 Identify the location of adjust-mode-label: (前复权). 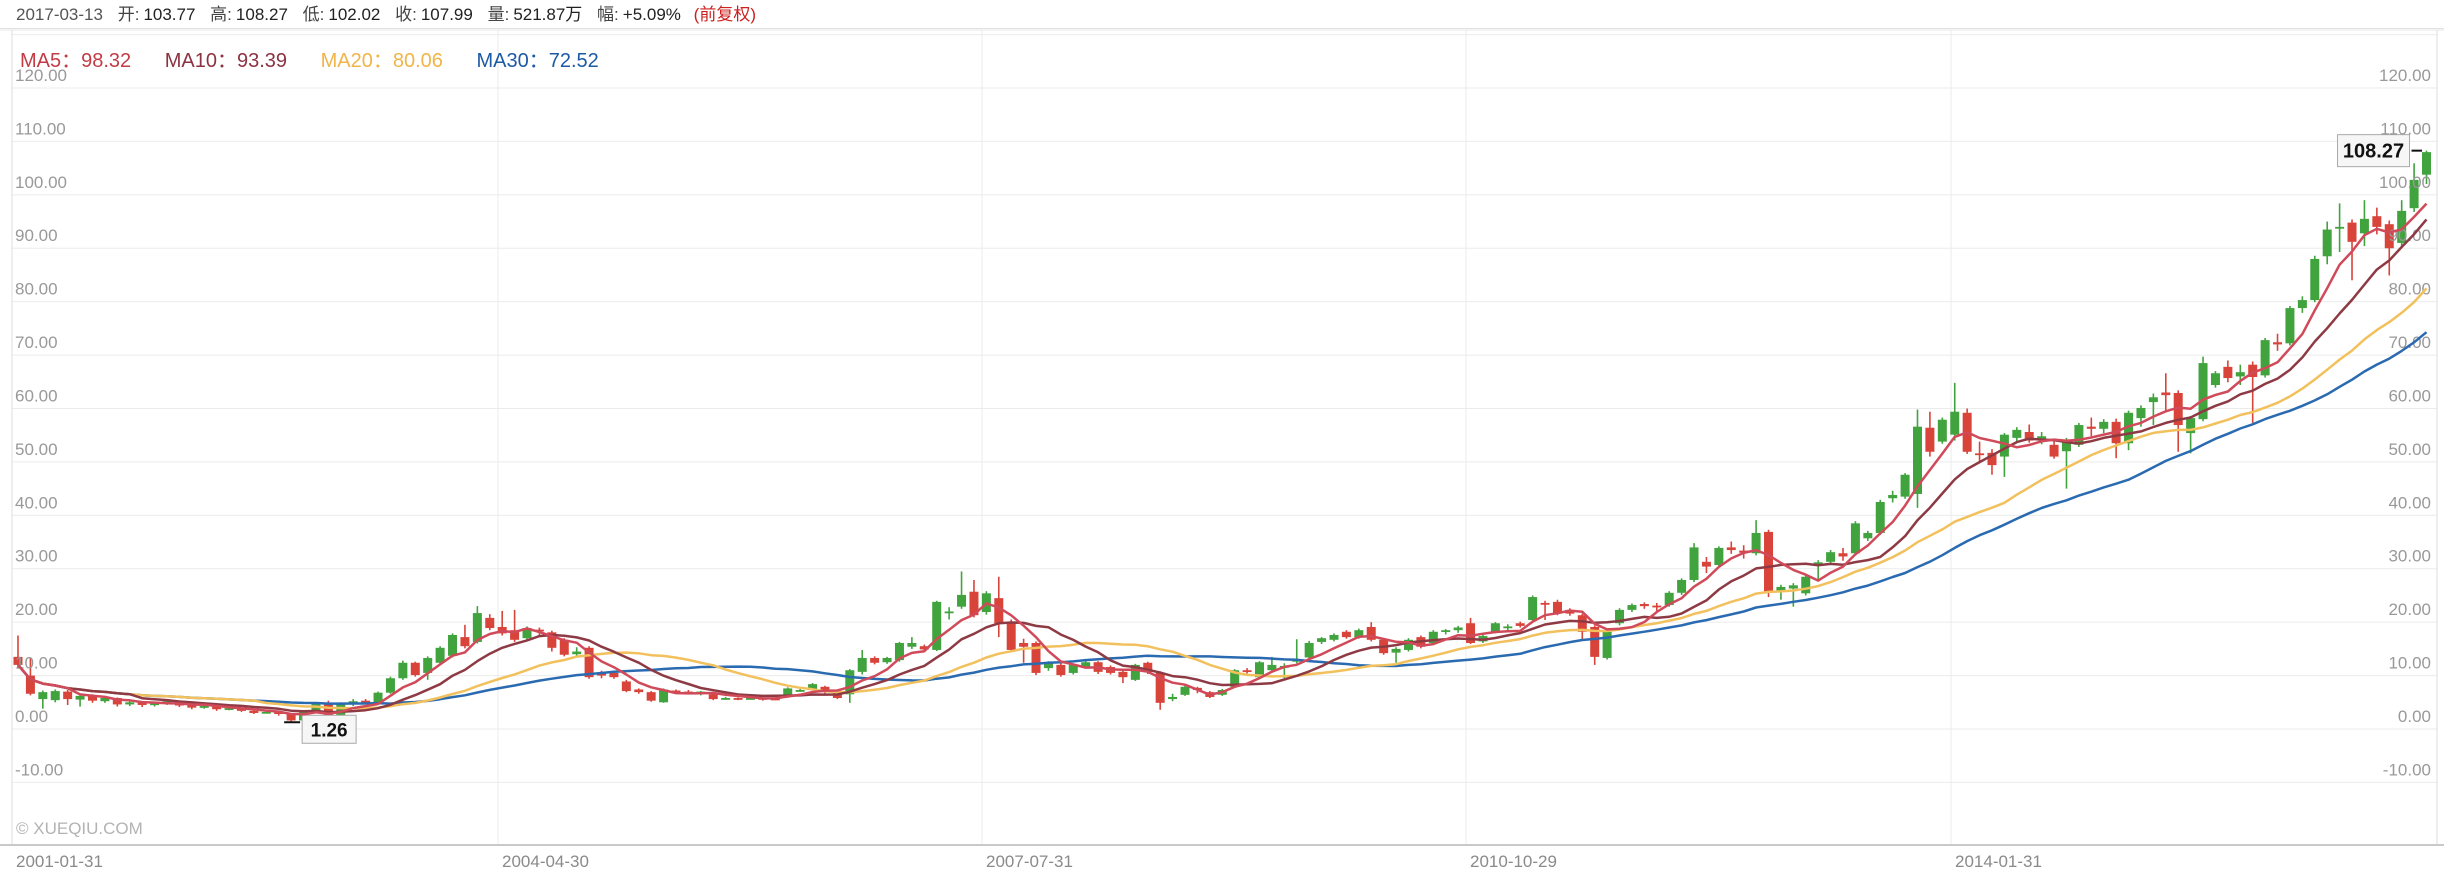
(724, 14).